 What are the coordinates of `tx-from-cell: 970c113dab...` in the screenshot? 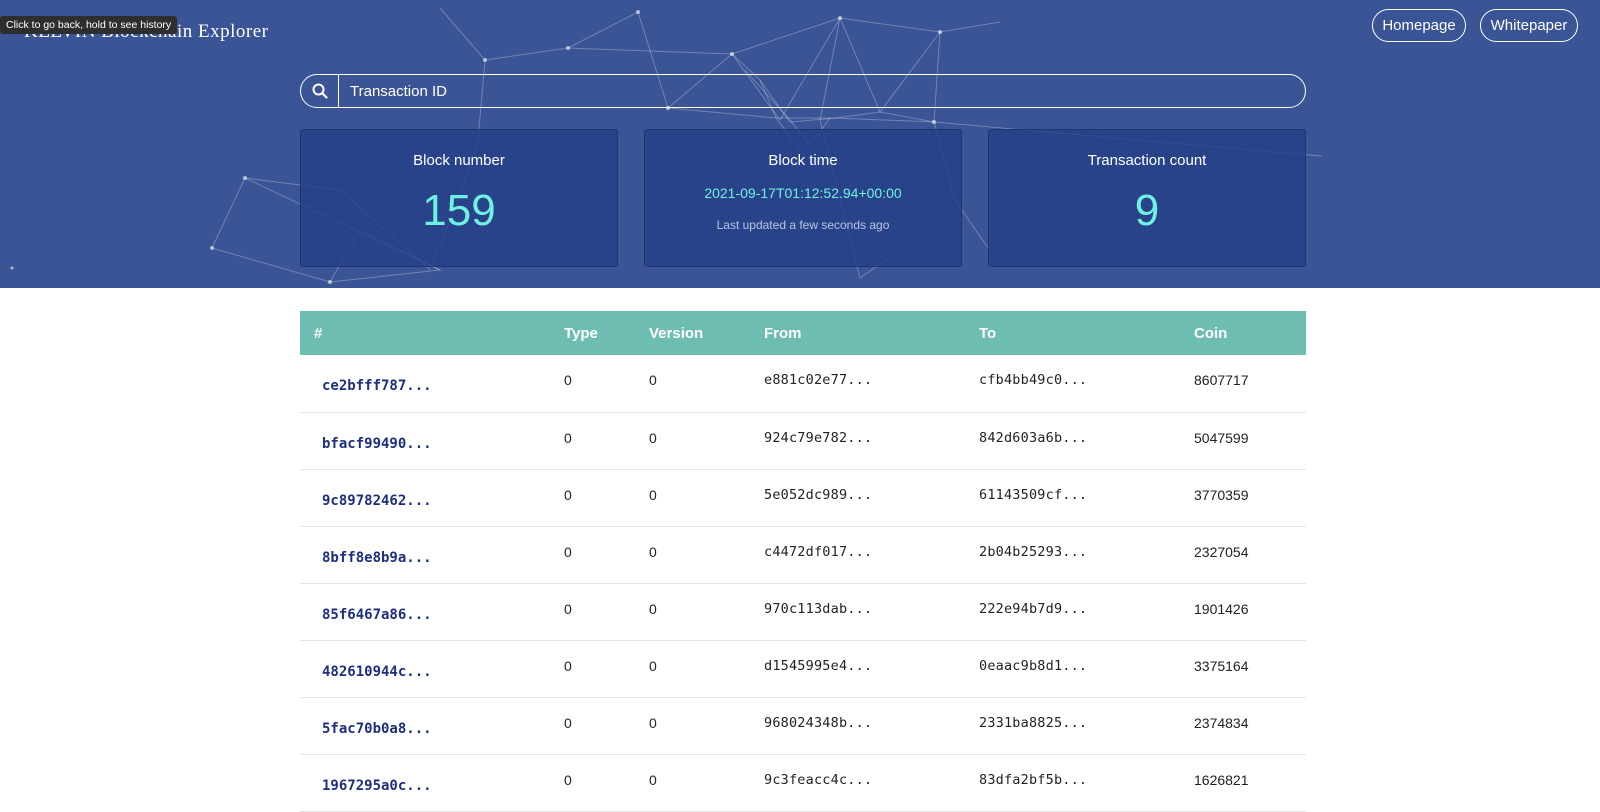 It's located at (871, 612).